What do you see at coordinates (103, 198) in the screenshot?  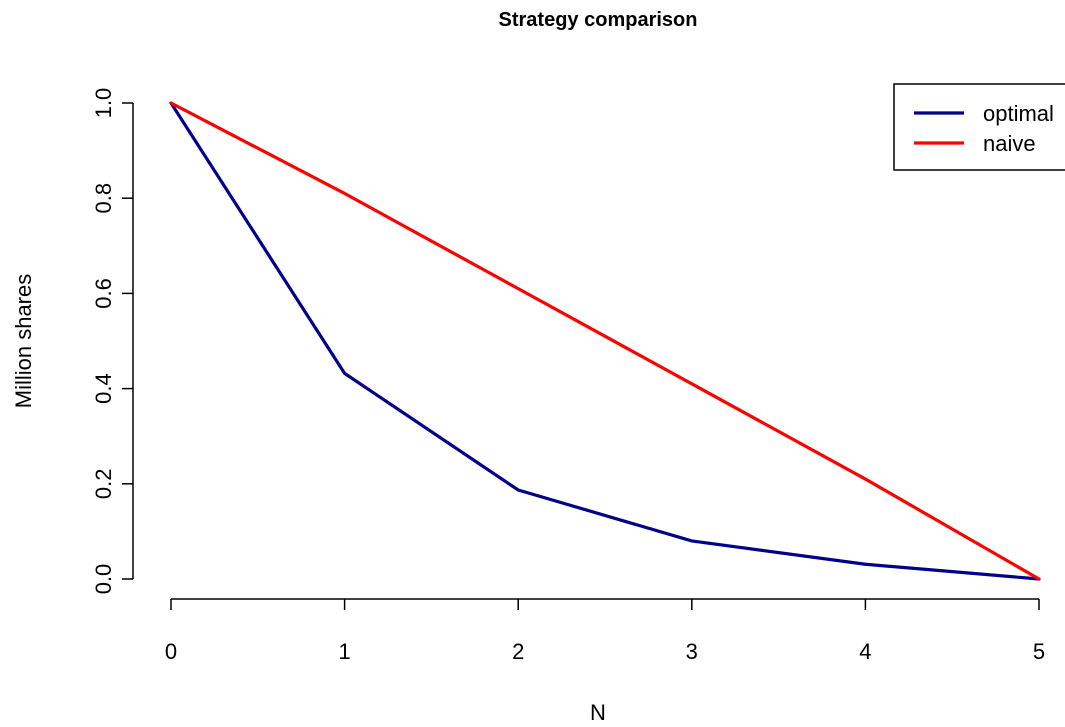 I see `y-tick-label: 0.8` at bounding box center [103, 198].